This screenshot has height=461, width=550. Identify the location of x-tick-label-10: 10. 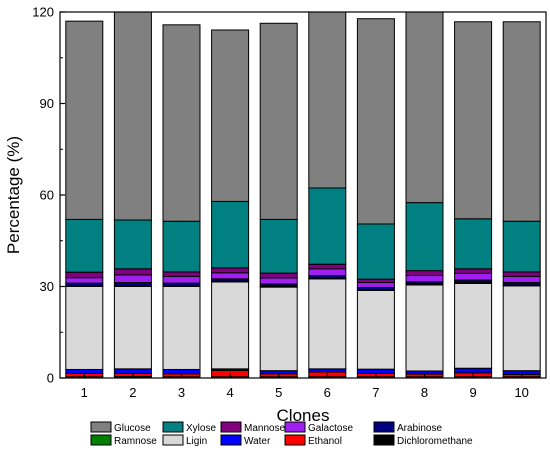
(521, 392).